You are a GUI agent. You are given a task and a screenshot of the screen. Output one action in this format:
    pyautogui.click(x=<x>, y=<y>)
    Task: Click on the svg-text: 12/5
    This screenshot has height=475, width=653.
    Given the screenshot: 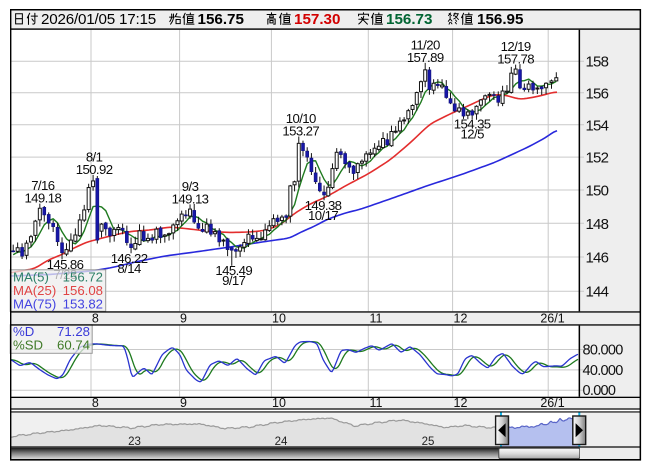 What is the action you would take?
    pyautogui.click(x=473, y=134)
    